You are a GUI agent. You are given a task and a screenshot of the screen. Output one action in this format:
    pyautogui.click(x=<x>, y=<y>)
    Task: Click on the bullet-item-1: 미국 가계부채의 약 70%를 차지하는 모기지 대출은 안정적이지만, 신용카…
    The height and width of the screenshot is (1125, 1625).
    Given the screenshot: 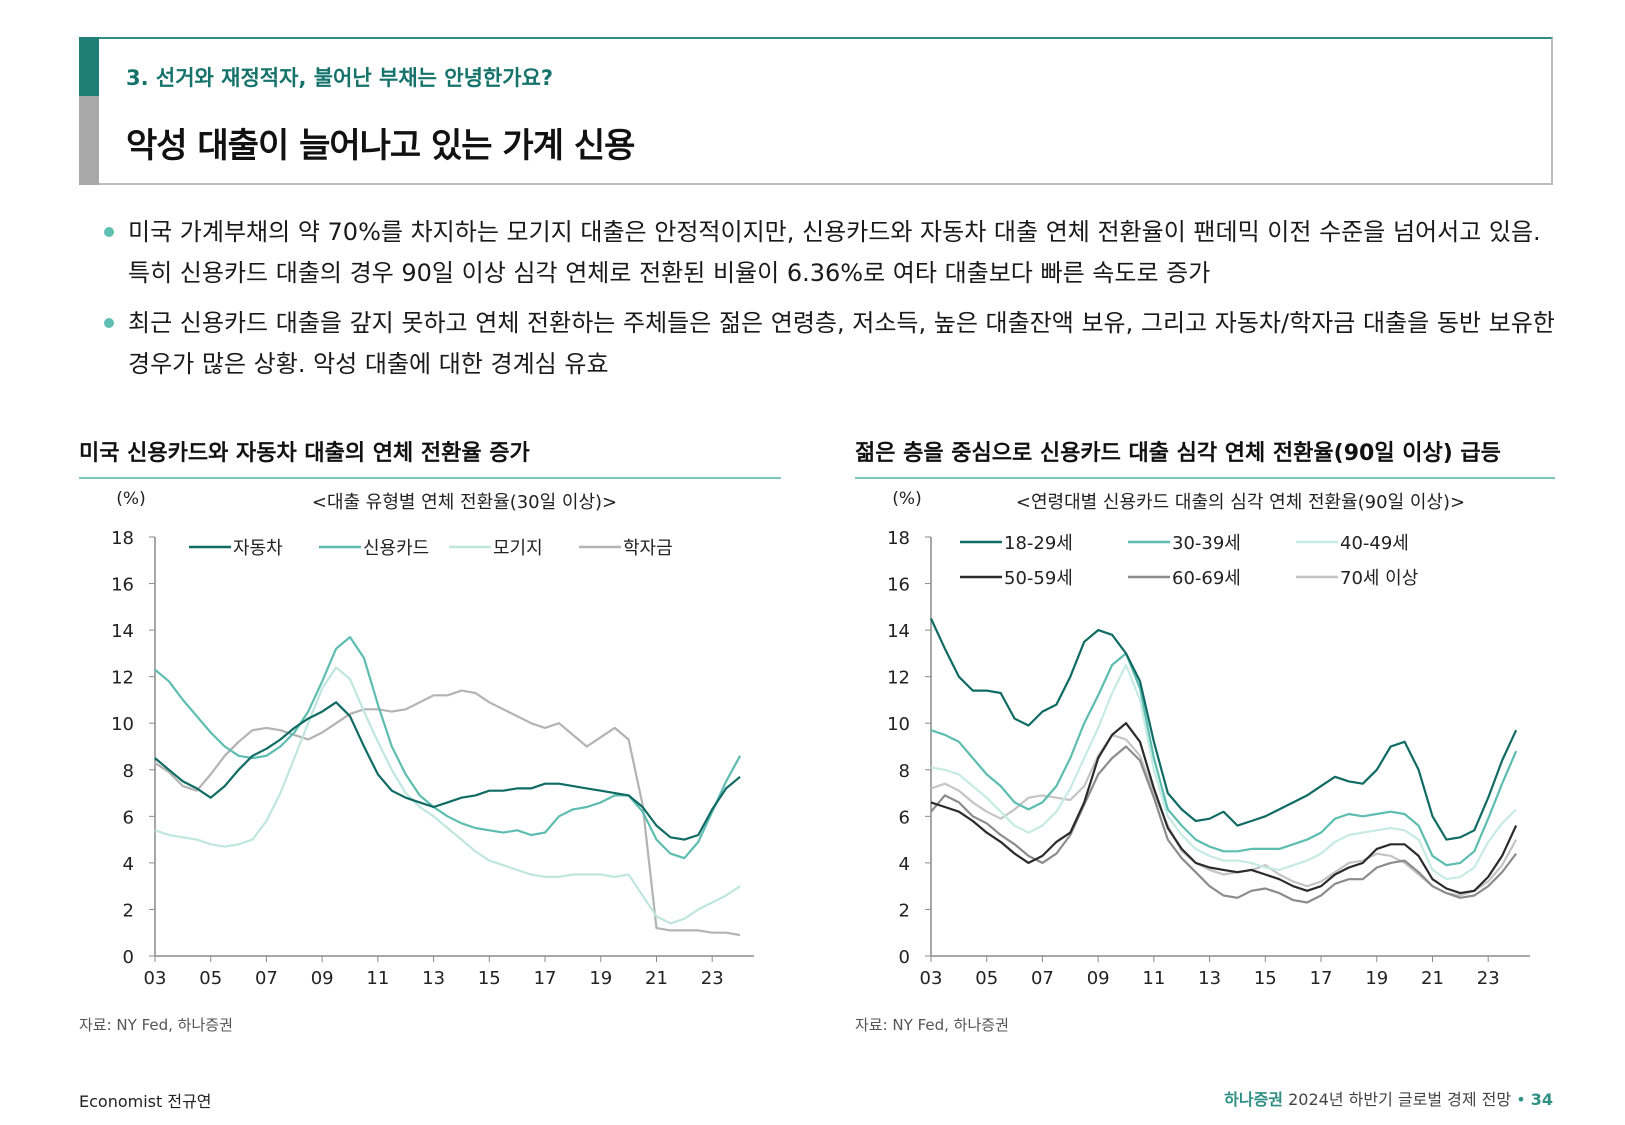 What is the action you would take?
    pyautogui.click(x=834, y=253)
    